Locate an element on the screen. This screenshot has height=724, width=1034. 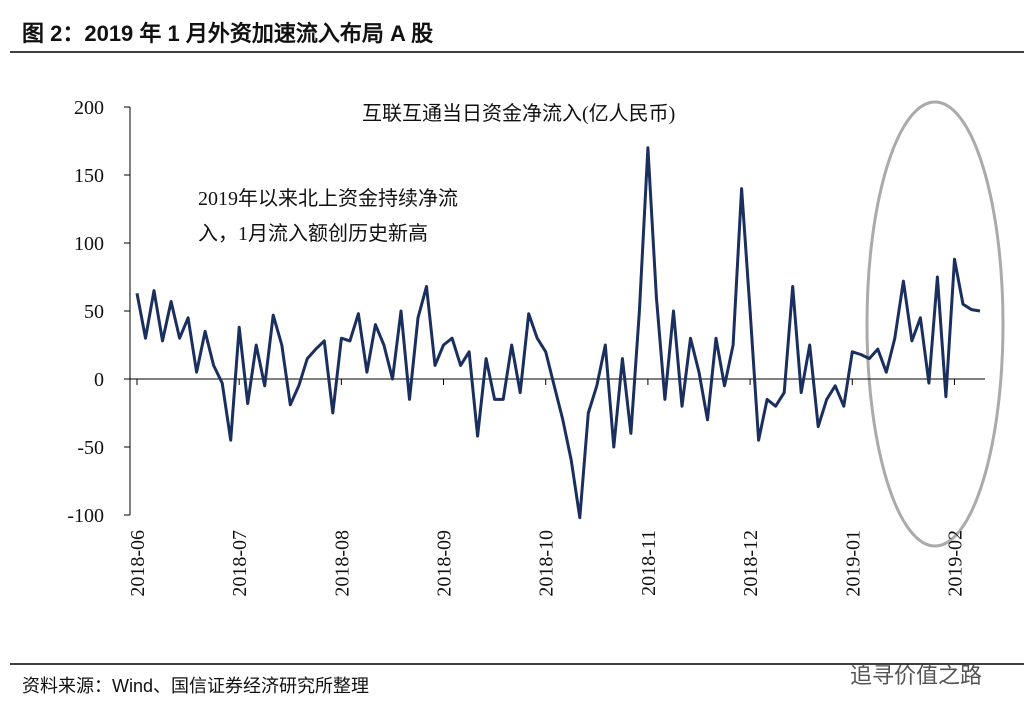
x-tick-label: 2018-07 is located at coordinates (240, 563).